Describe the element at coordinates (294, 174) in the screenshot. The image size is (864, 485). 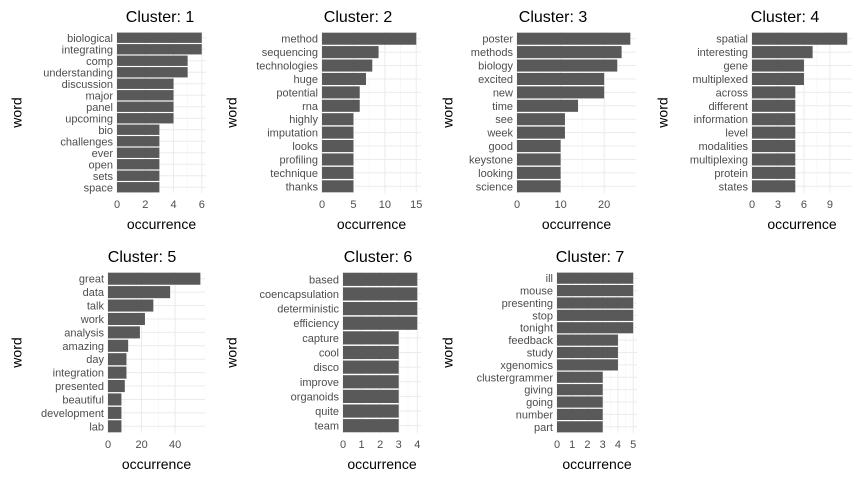
I see `y-tick-label: technique` at that location.